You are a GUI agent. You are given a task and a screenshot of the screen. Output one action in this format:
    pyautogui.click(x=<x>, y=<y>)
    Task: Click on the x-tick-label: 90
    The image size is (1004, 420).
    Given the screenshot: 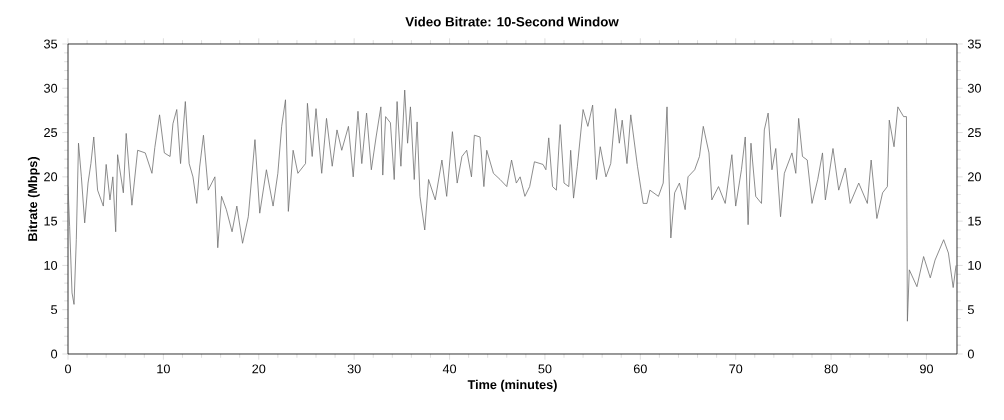 What is the action you would take?
    pyautogui.click(x=927, y=369)
    